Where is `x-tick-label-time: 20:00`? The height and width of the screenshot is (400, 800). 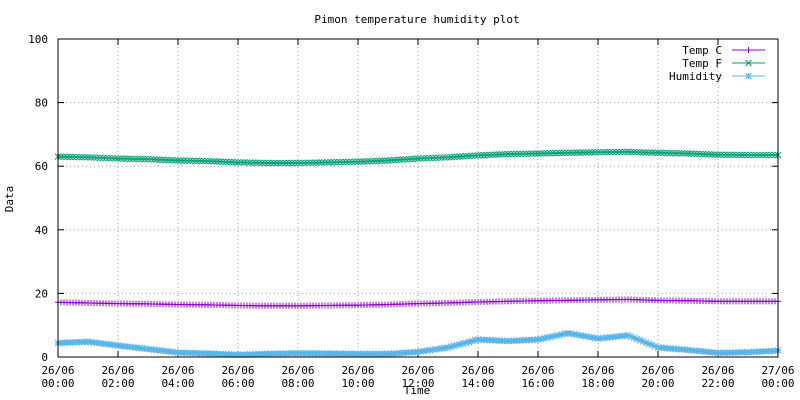 x-tick-label-time: 20:00 is located at coordinates (657, 383).